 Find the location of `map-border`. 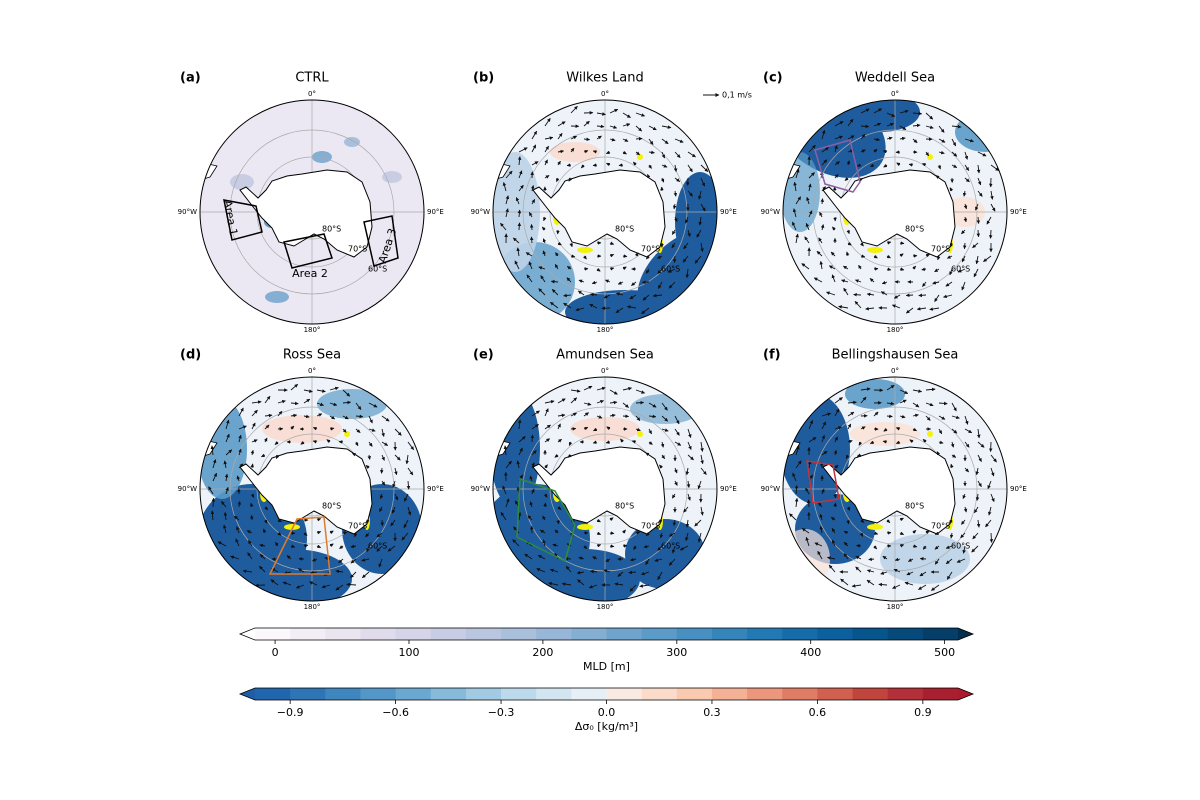

map-border is located at coordinates (605, 212).